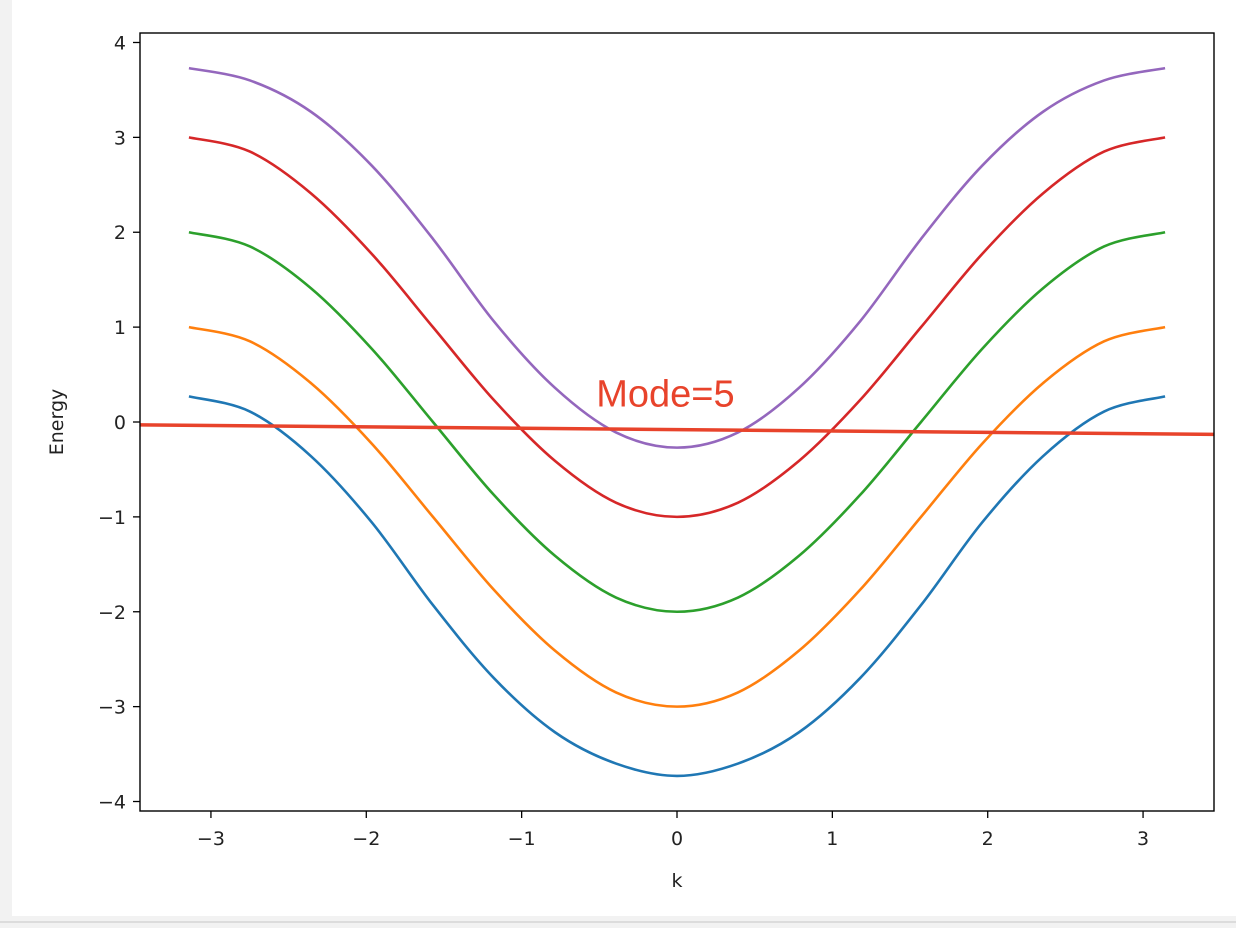 The height and width of the screenshot is (928, 1236). Describe the element at coordinates (665, 395) in the screenshot. I see `mode-annotation-label: Mode=5` at that location.